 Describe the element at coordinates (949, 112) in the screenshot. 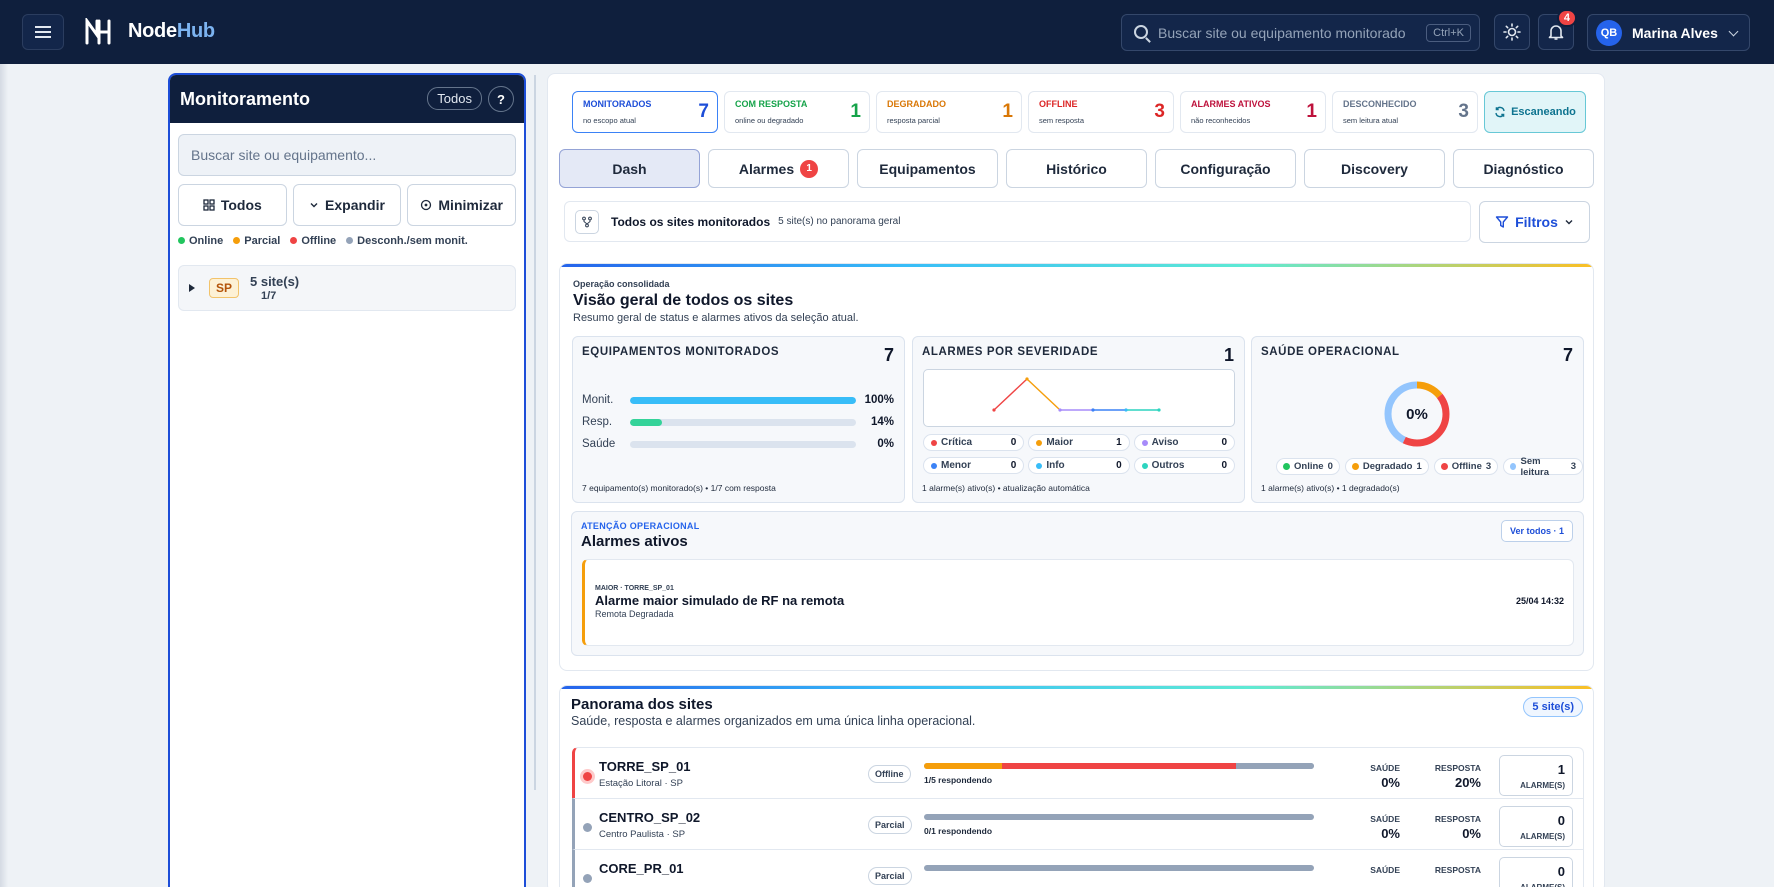

I see `kpi-degraded: DEGRADADO resposta parcial 1` at that location.